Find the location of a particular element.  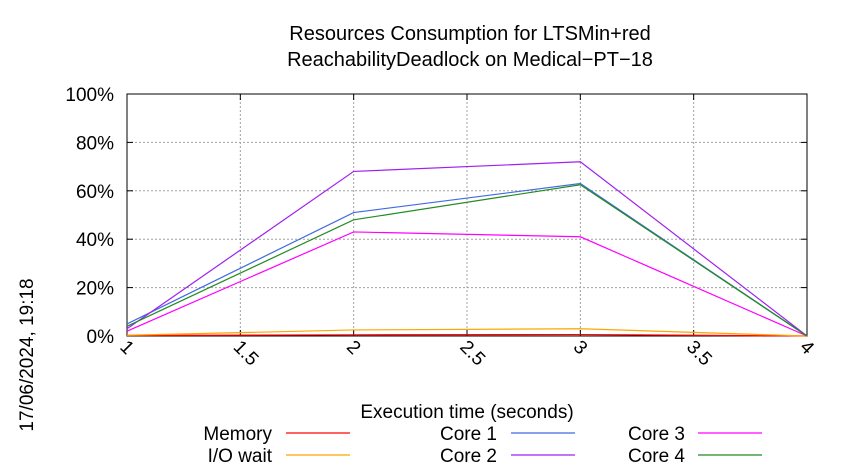

y-tick-label: 0% is located at coordinates (101, 337).